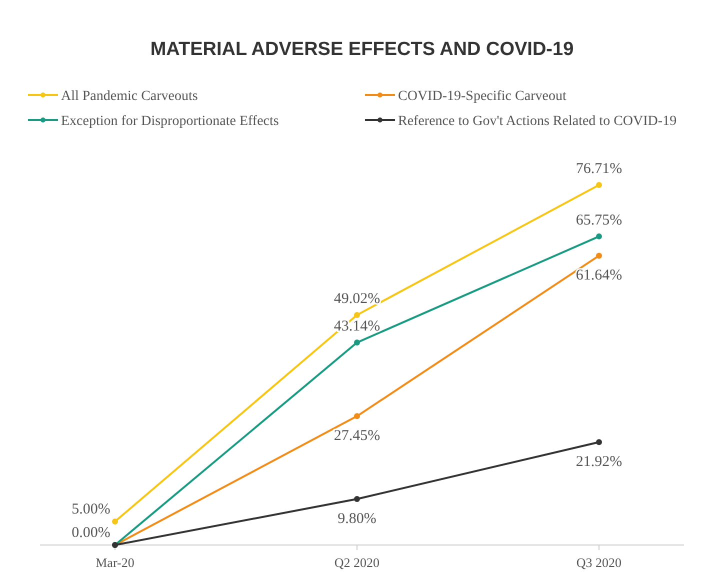 Image resolution: width=704 pixels, height=585 pixels. Describe the element at coordinates (357, 519) in the screenshot. I see `data-label: 9.80%` at that location.